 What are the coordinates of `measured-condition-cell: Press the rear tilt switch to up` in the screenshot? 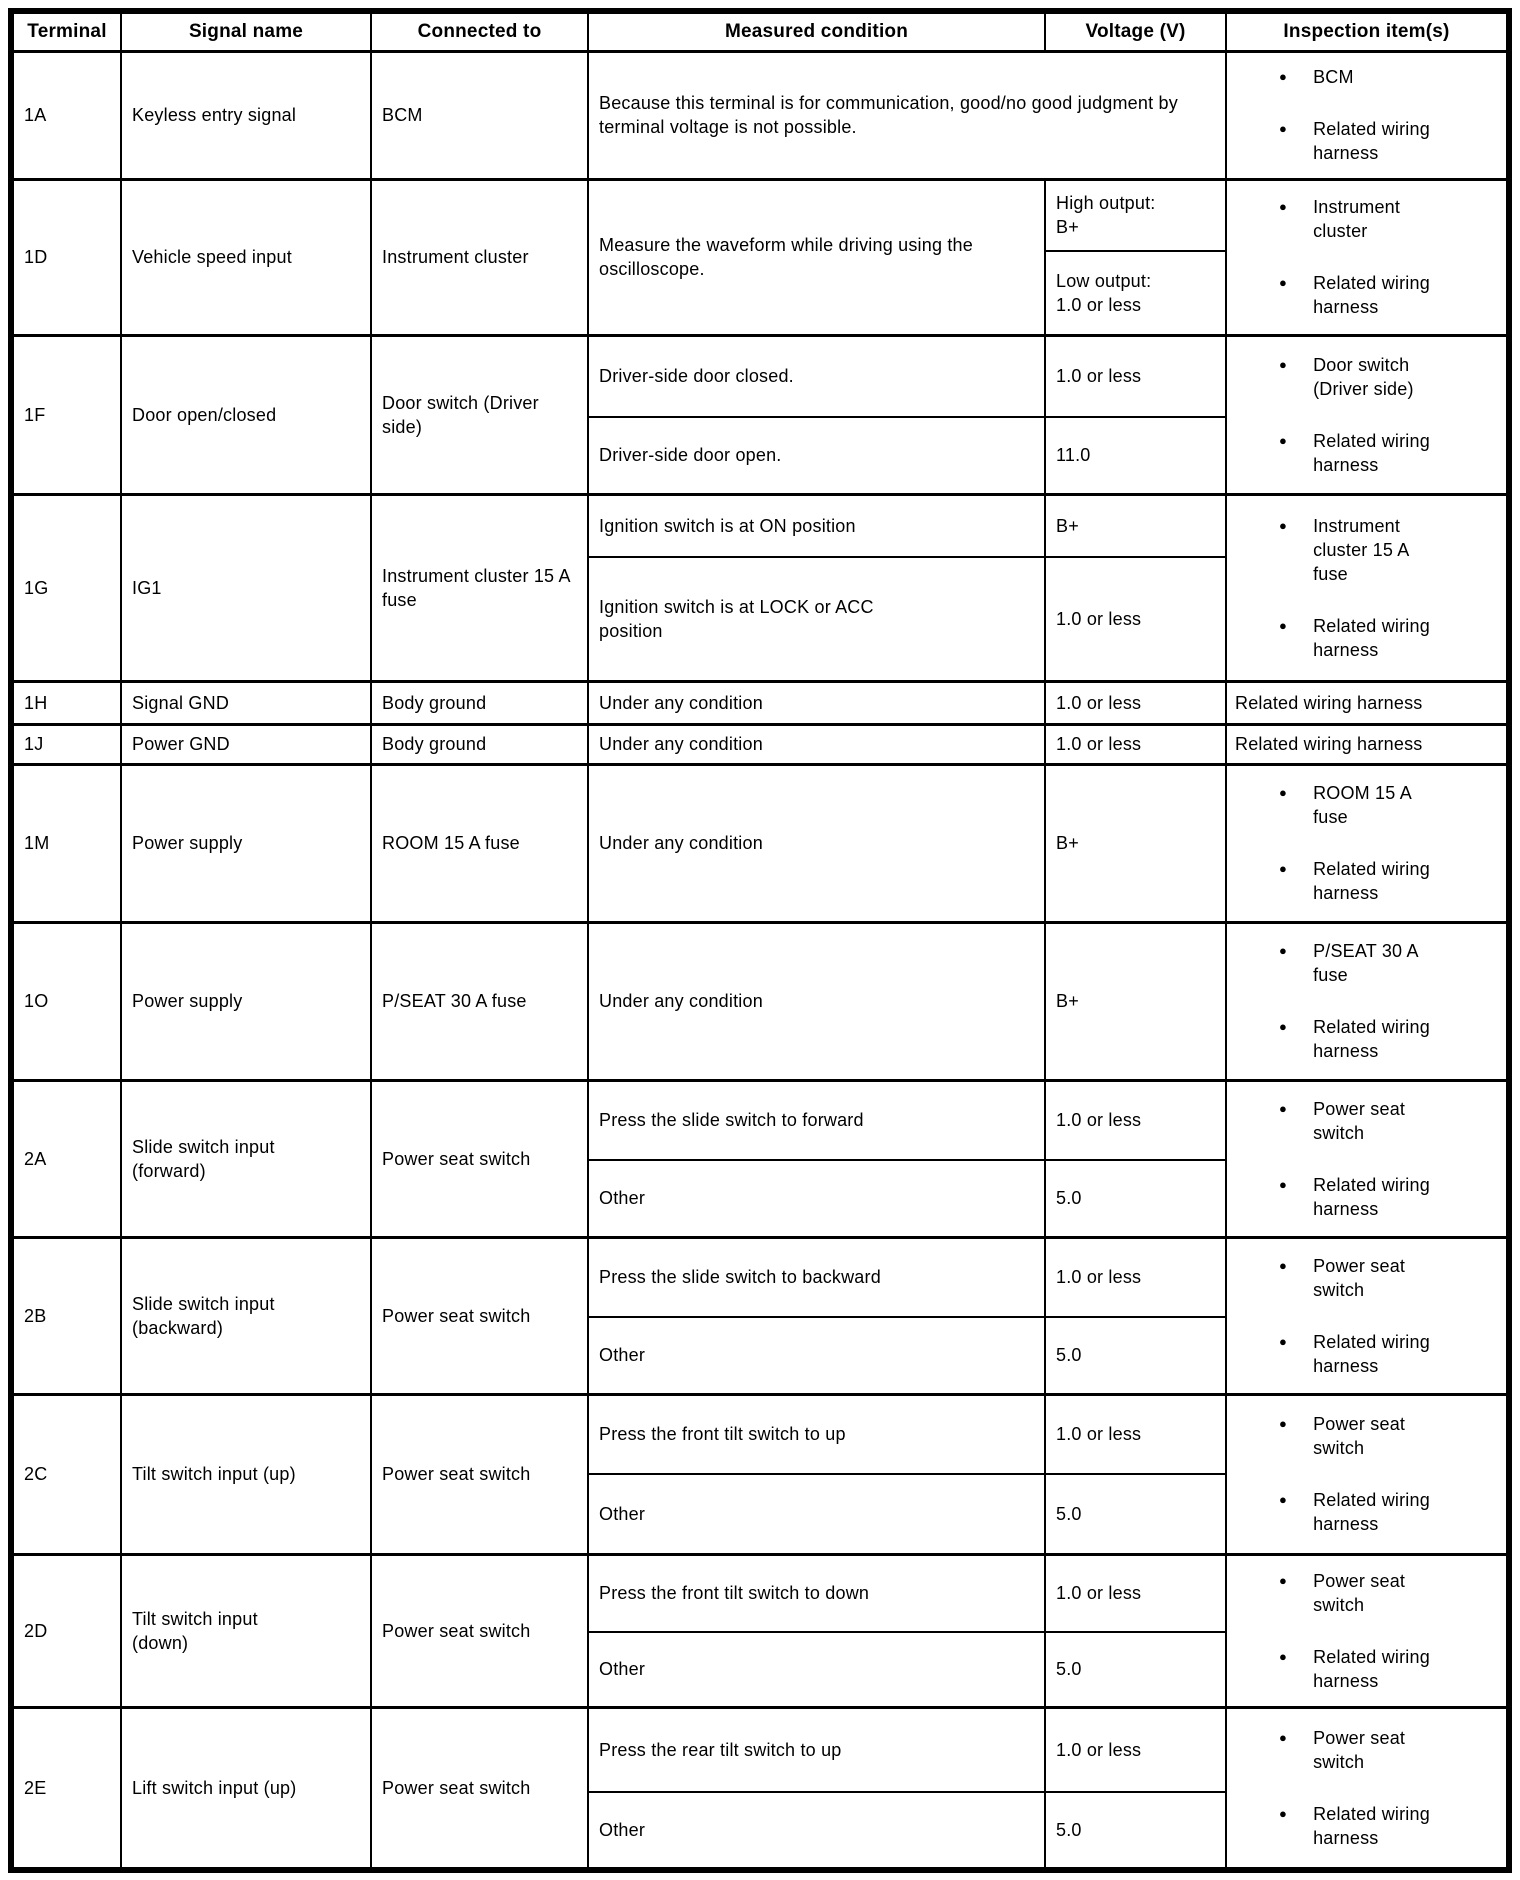 It's located at (816, 1749).